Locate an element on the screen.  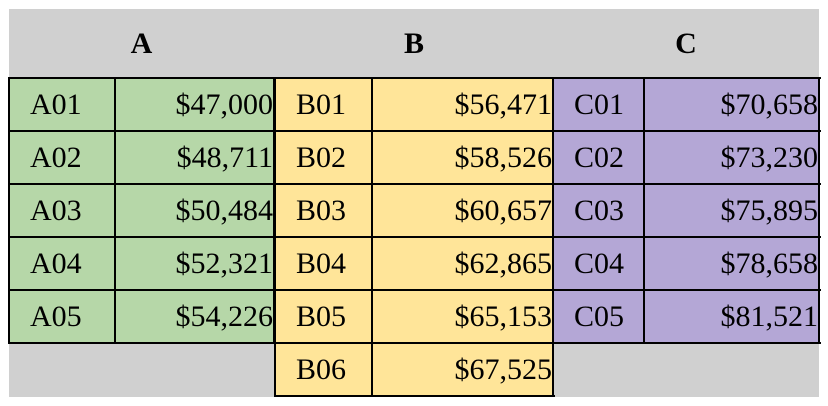
cell-amount: $73,230 is located at coordinates (731, 157).